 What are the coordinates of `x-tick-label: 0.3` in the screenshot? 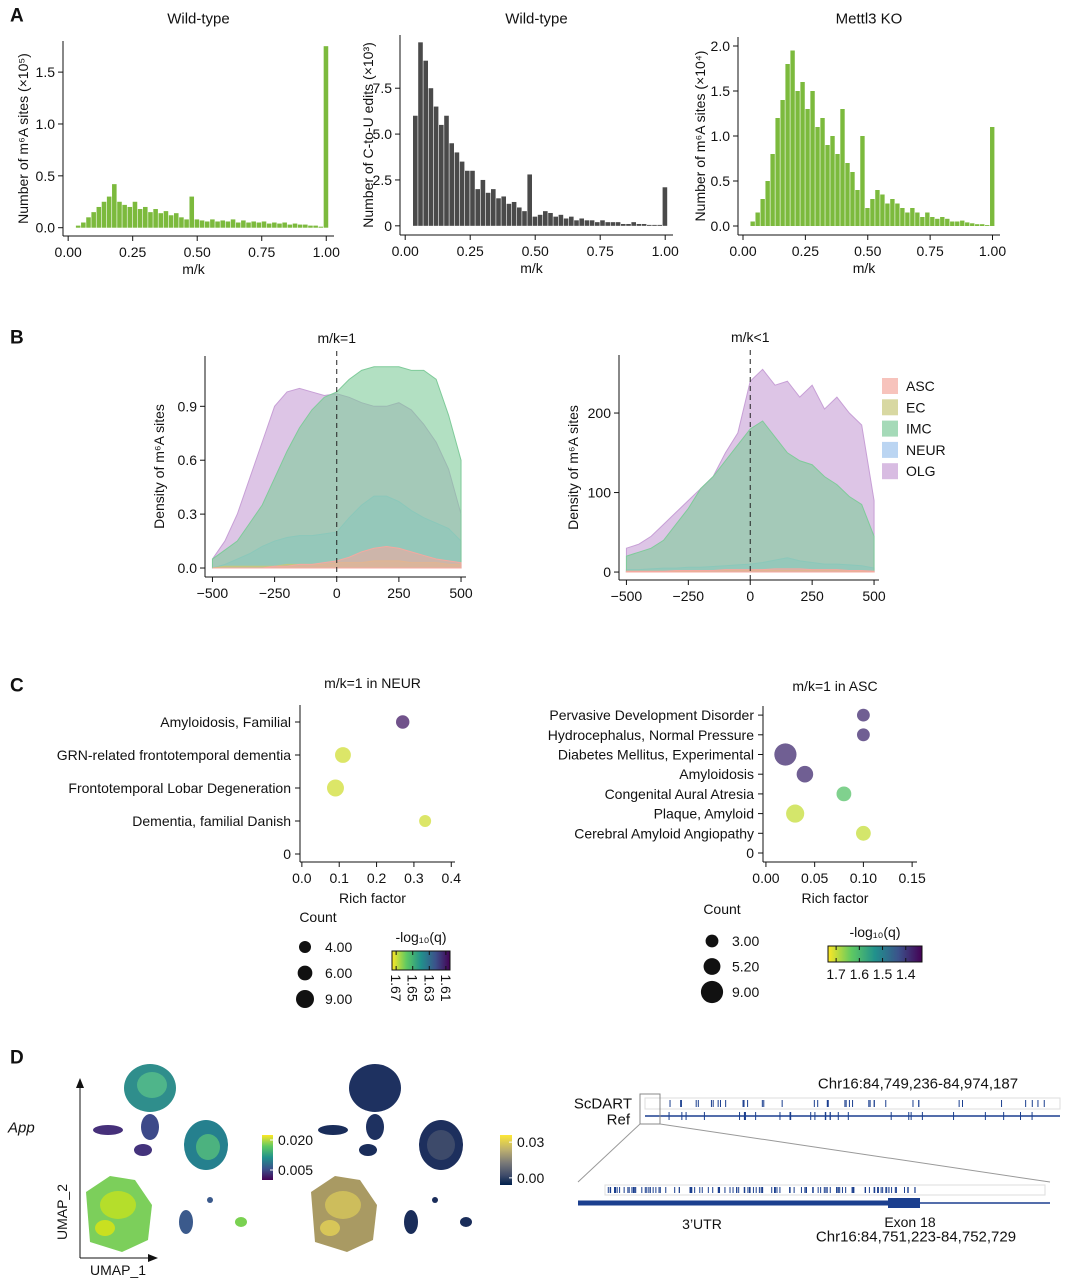 It's located at (414, 878).